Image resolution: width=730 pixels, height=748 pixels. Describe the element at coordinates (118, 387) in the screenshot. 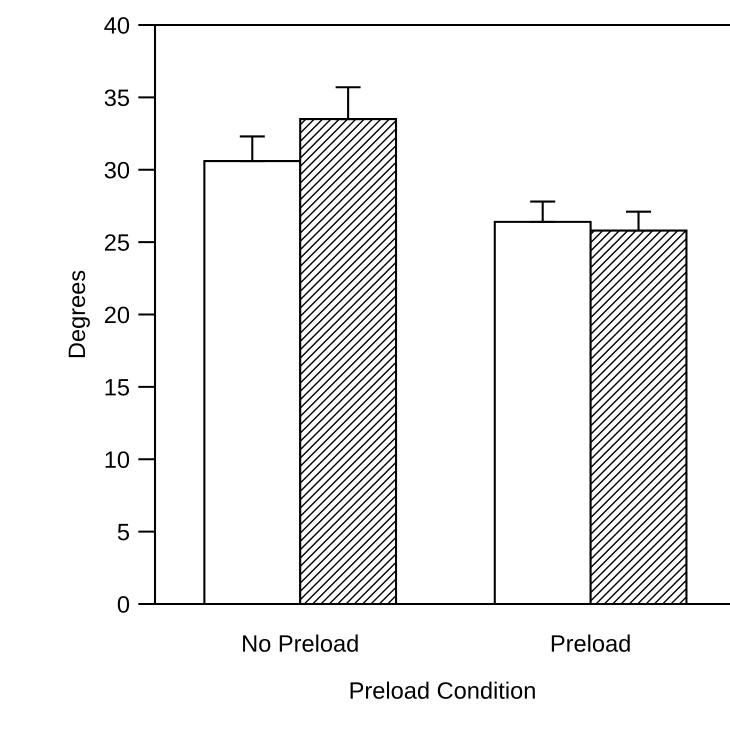

I see `y-tick-label: 15` at that location.